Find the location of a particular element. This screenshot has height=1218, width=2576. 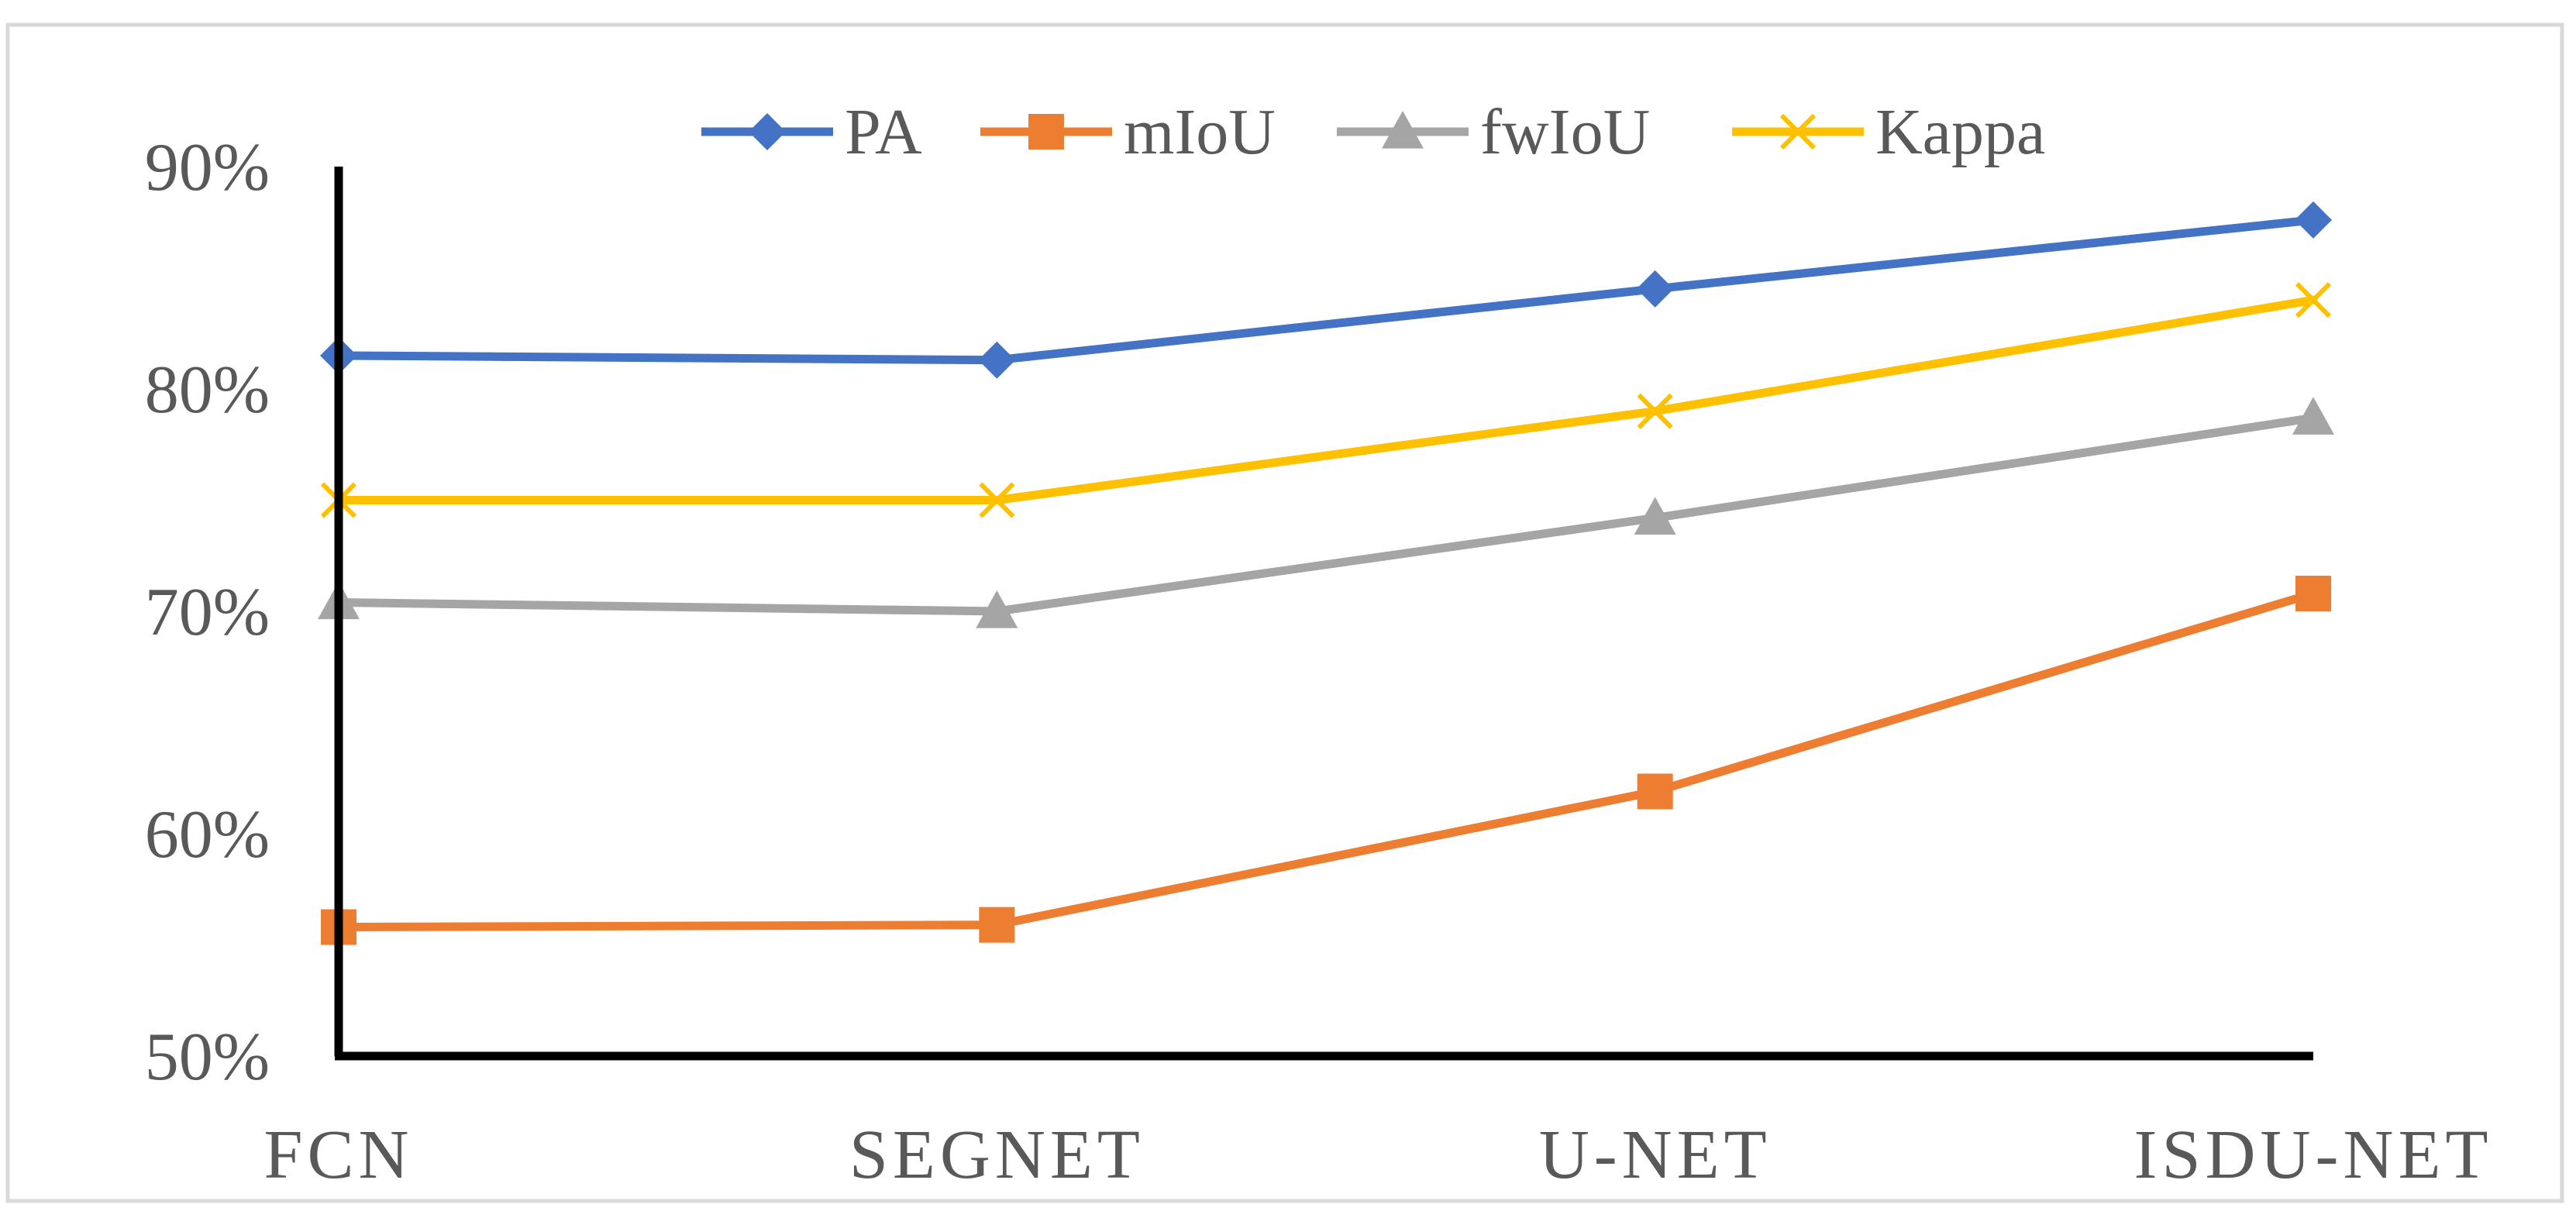

y-tick-label: 70% is located at coordinates (207, 612).